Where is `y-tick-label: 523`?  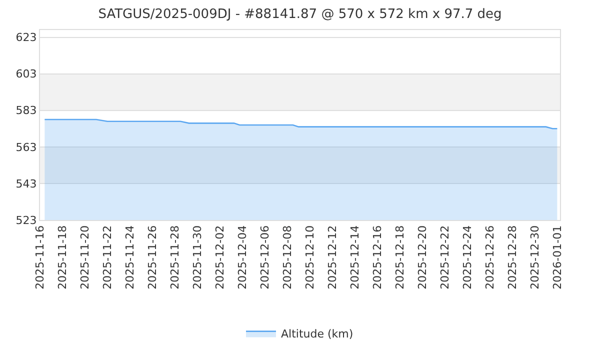
y-tick-label: 523 is located at coordinates (26, 220).